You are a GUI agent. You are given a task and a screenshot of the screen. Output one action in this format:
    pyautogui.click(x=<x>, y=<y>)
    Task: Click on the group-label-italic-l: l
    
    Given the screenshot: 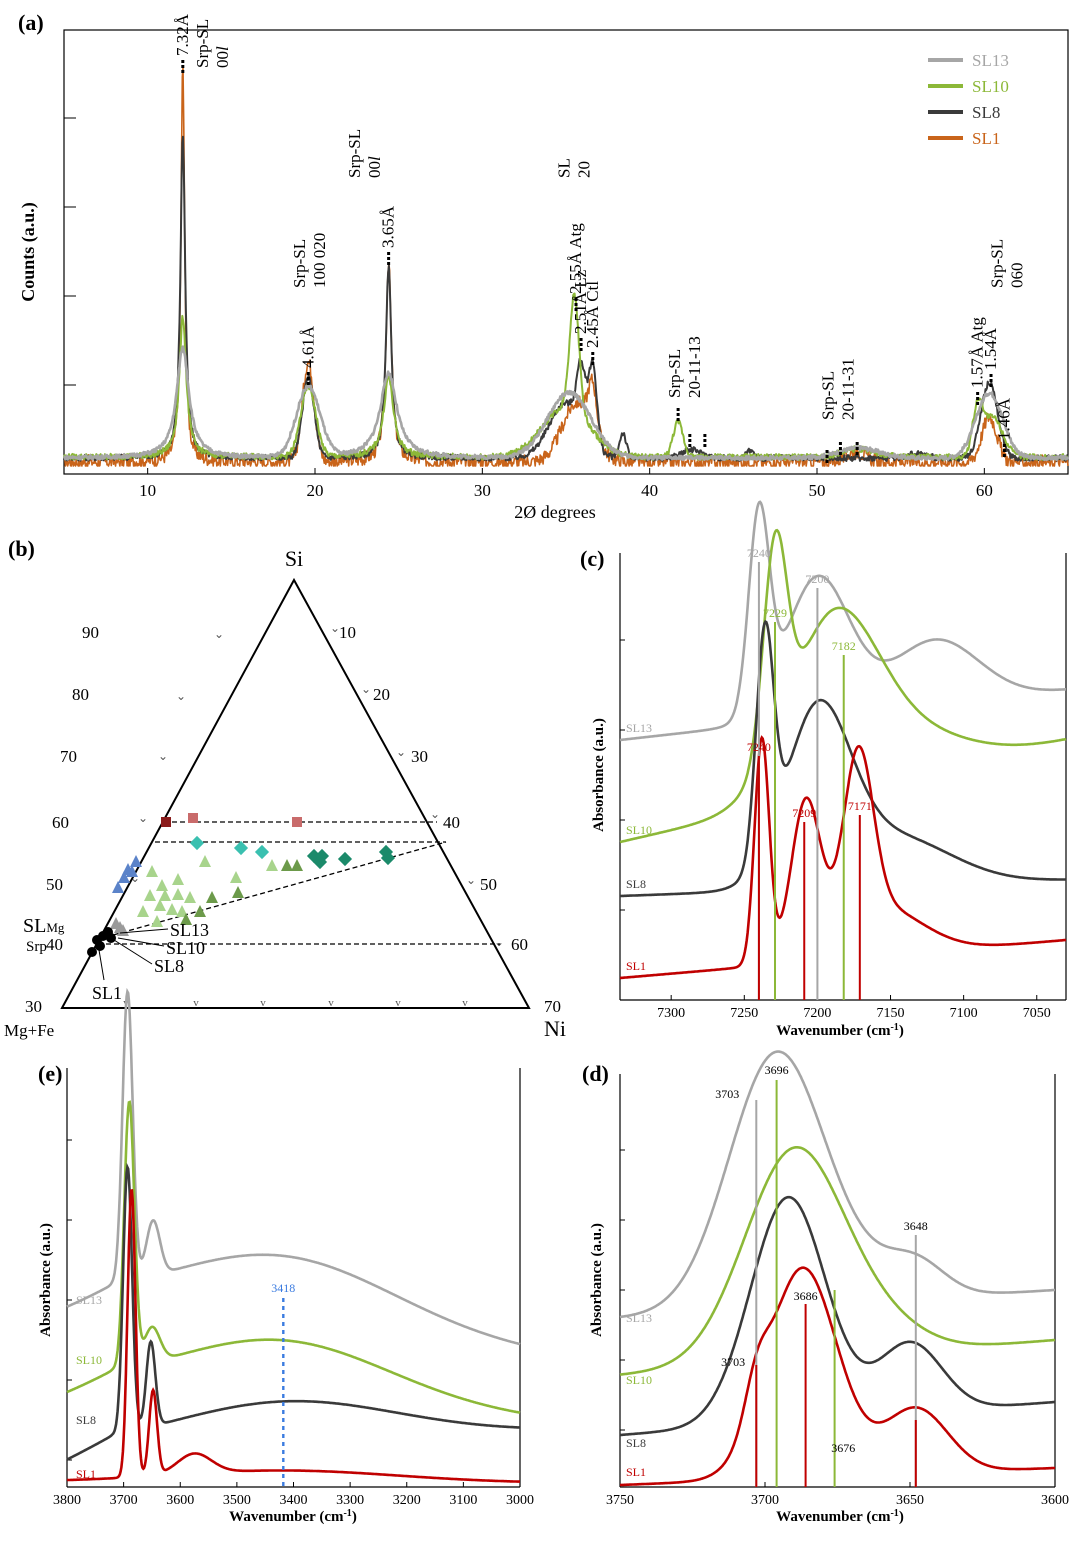 What is the action you would take?
    pyautogui.click(x=374, y=158)
    